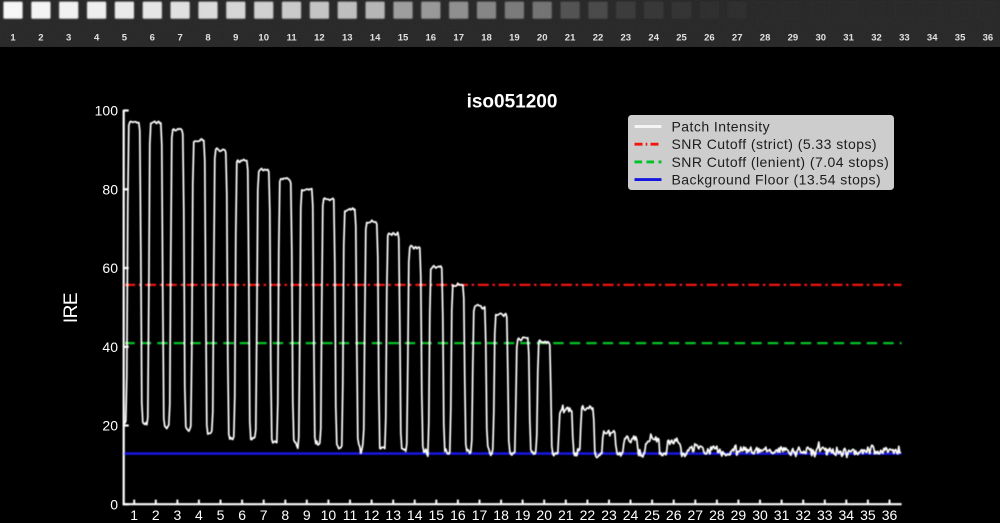  What do you see at coordinates (781, 162) in the screenshot?
I see `svg-text:SNR Cutoff (lenient) (7.04 sto: SNR Cutoff (lenient) (7.04 stops)` at bounding box center [781, 162].